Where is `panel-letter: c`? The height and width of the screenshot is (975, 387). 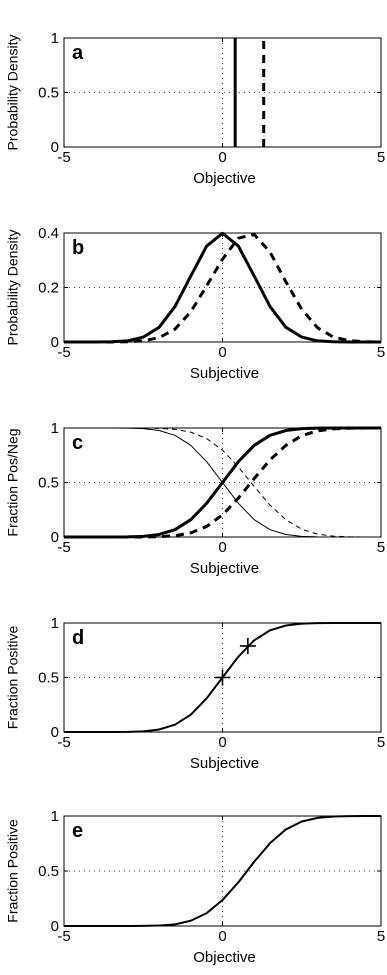
panel-letter: c is located at coordinates (77, 443).